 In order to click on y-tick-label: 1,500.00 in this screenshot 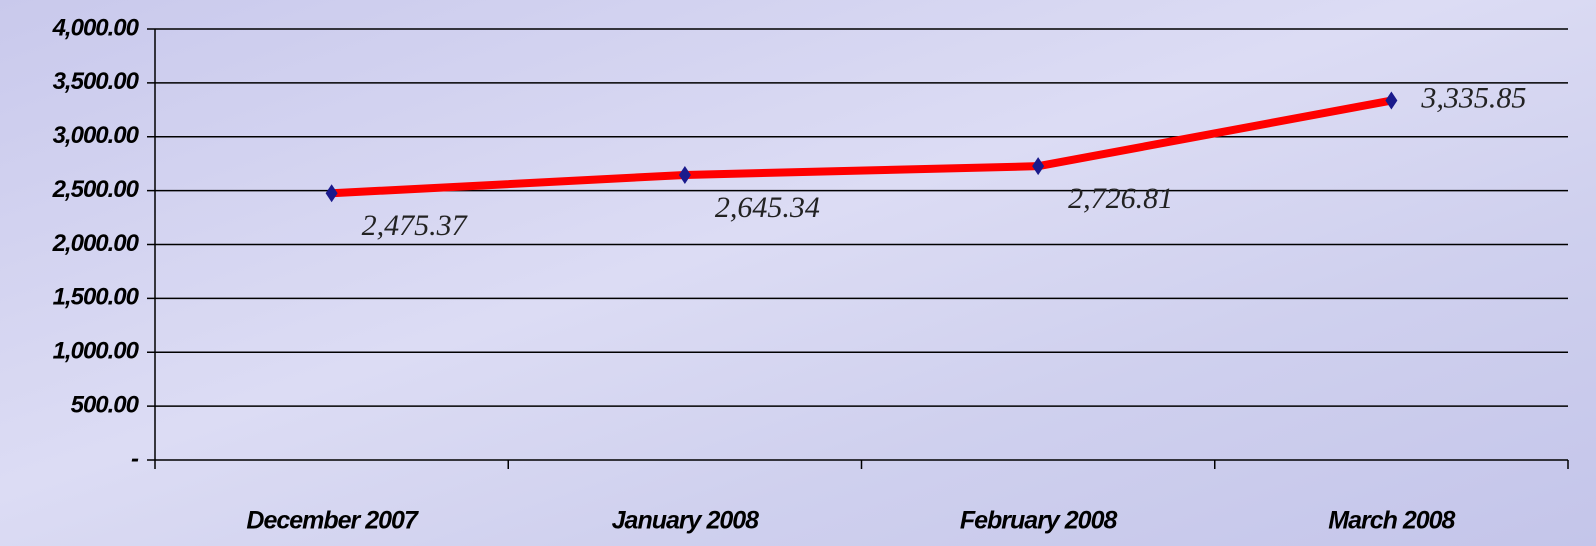, I will do `click(96, 297)`.